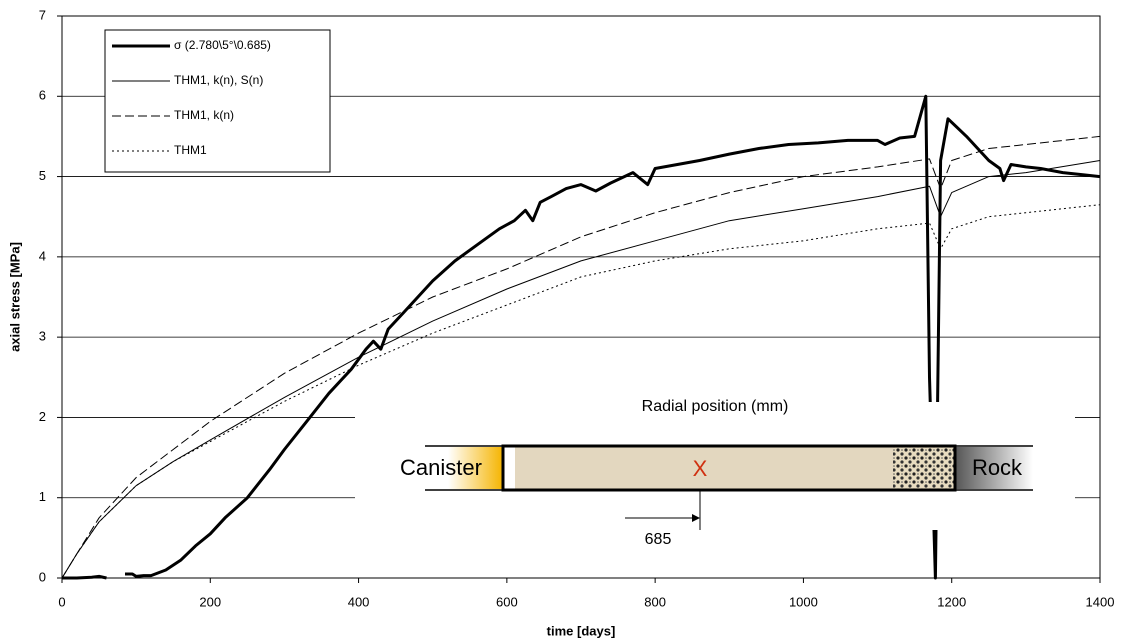  What do you see at coordinates (204, 115) in the screenshot?
I see `legend-label: THM1, k(n)` at bounding box center [204, 115].